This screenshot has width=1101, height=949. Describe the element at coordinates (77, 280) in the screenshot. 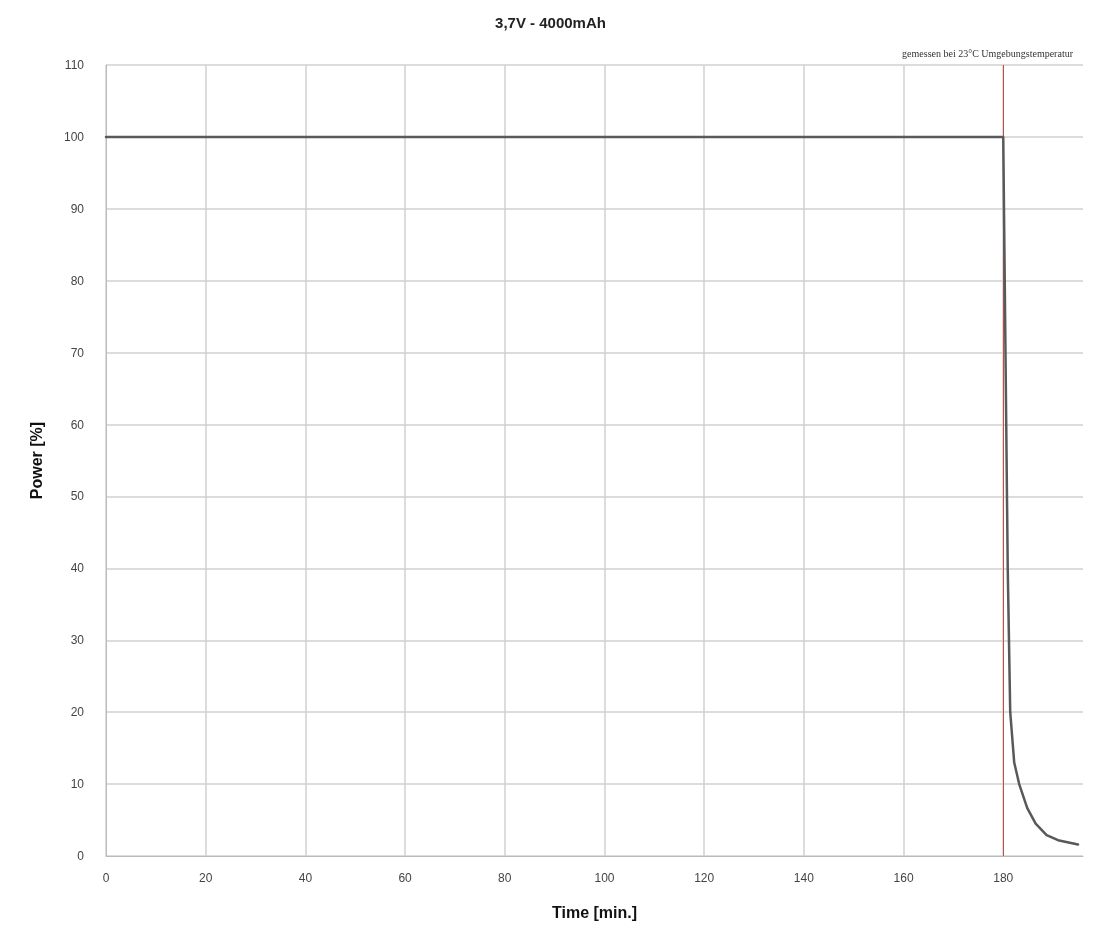

I see `y-tick-label: 80` at that location.